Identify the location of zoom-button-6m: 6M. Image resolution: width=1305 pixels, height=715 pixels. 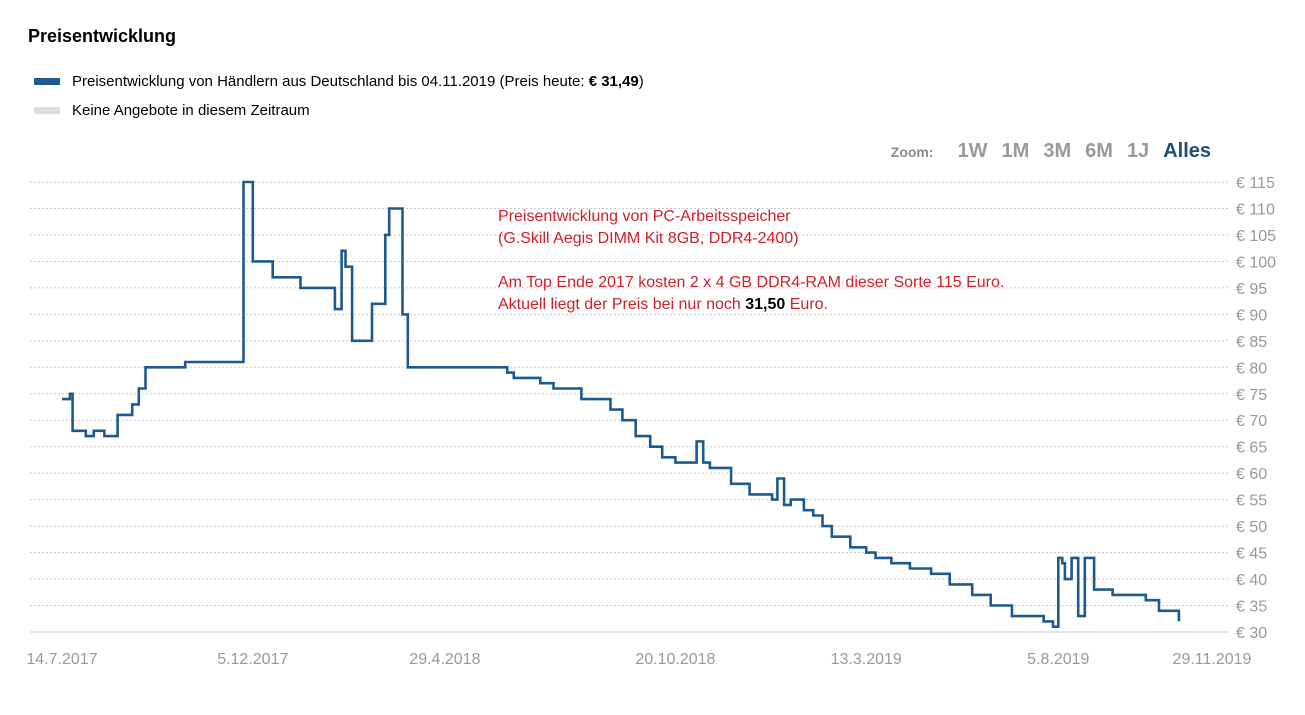
(1099, 151).